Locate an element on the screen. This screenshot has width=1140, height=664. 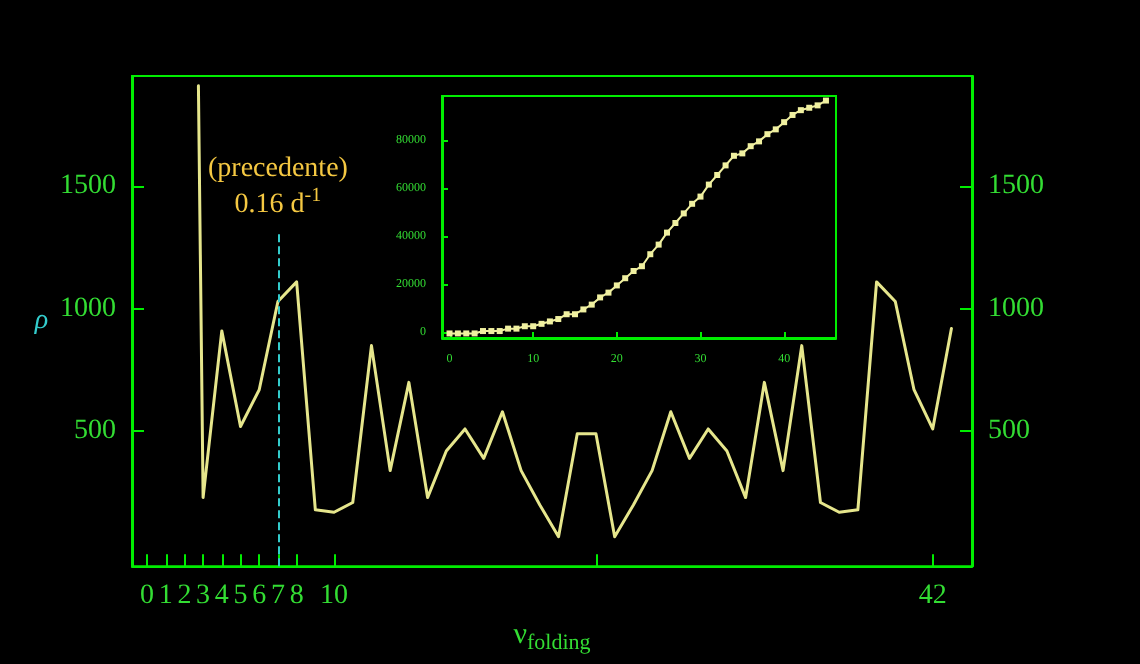
x-tick-label: 5 is located at coordinates (240, 596).